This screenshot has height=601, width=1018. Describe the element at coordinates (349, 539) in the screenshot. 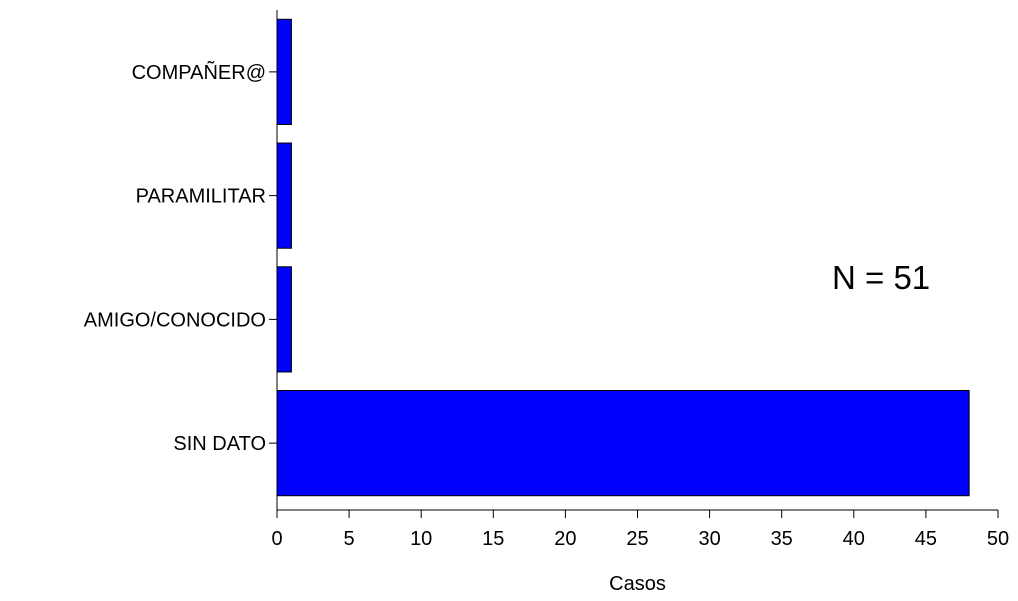

I see `x-tick-label: 5` at that location.